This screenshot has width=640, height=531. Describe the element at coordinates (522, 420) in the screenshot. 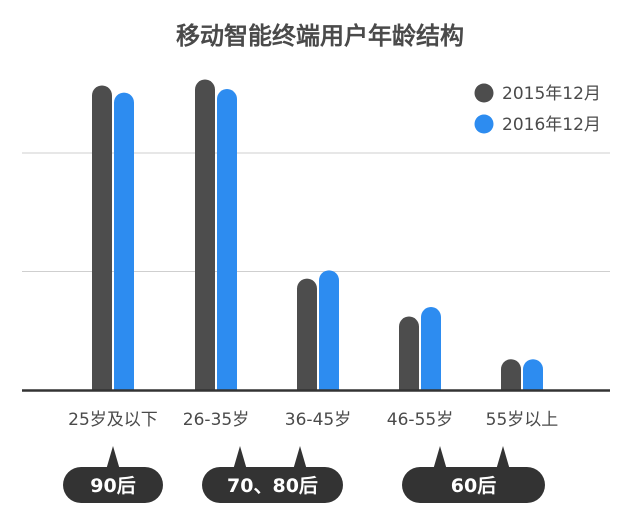

I see `x-tick-label: 55岁以上` at that location.